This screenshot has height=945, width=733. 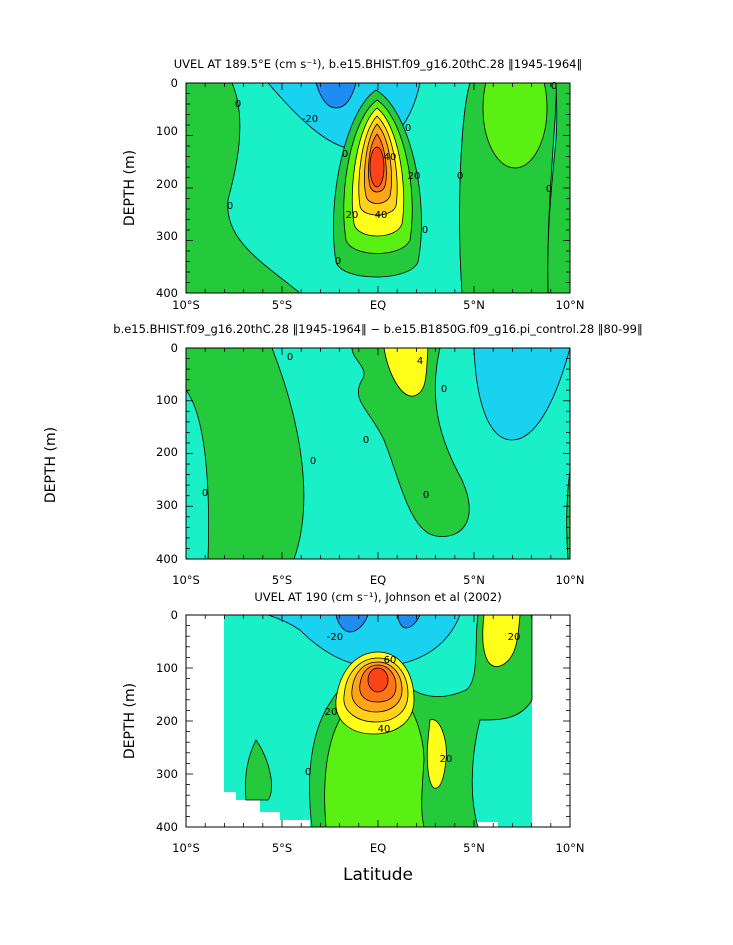 I want to click on panel-1-y-tick-label: 200, so click(x=167, y=184).